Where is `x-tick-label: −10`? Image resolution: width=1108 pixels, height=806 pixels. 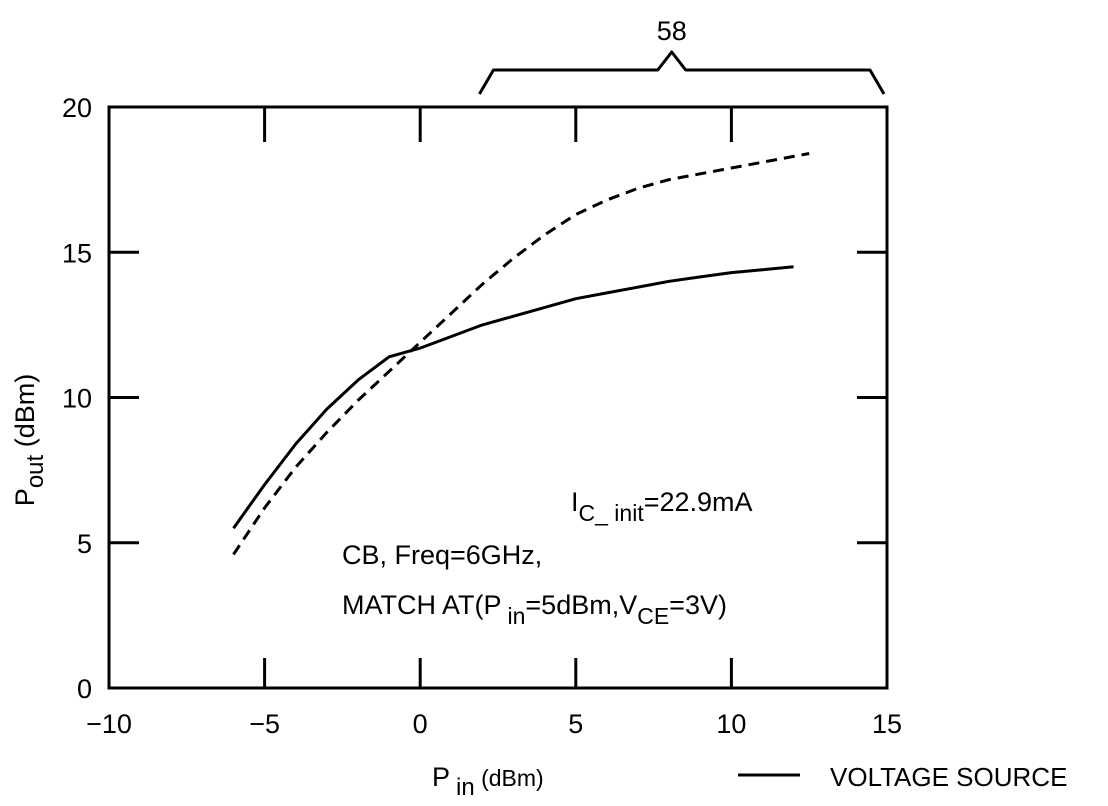 x-tick-label: −10 is located at coordinates (109, 724).